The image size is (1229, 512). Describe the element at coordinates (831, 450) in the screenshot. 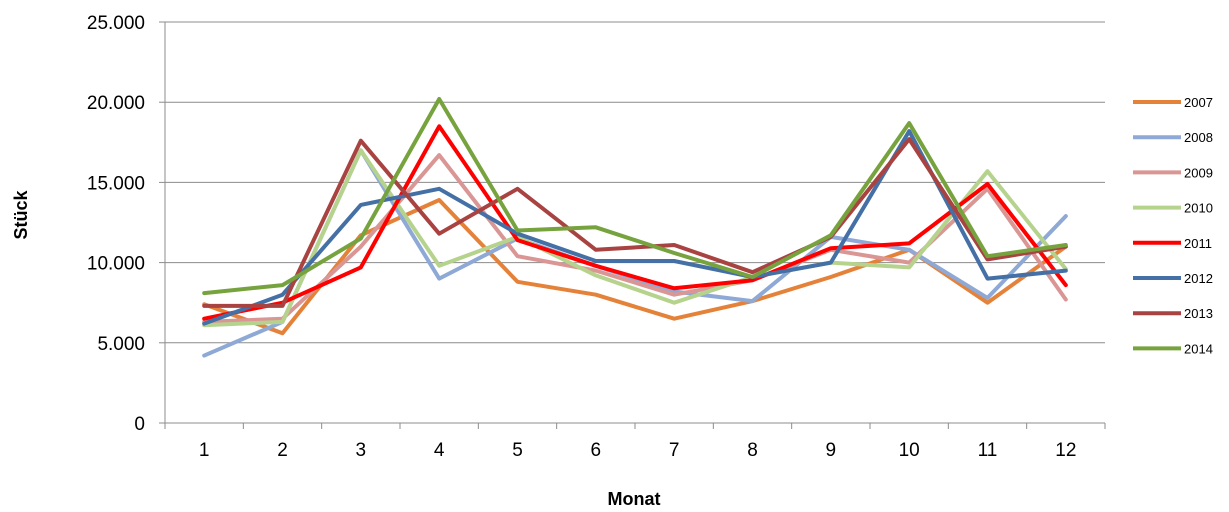

I see `x-tick-label: 9` at that location.